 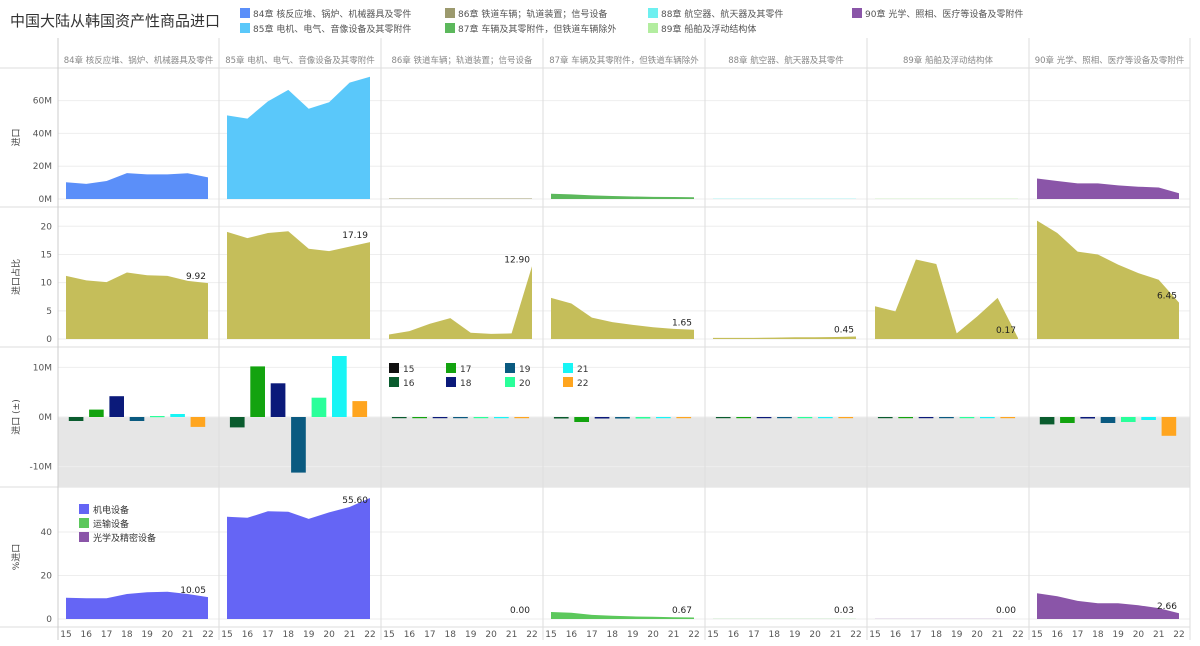 What do you see at coordinates (401, 369) in the screenshot?
I see `year-legend-item: 15` at bounding box center [401, 369].